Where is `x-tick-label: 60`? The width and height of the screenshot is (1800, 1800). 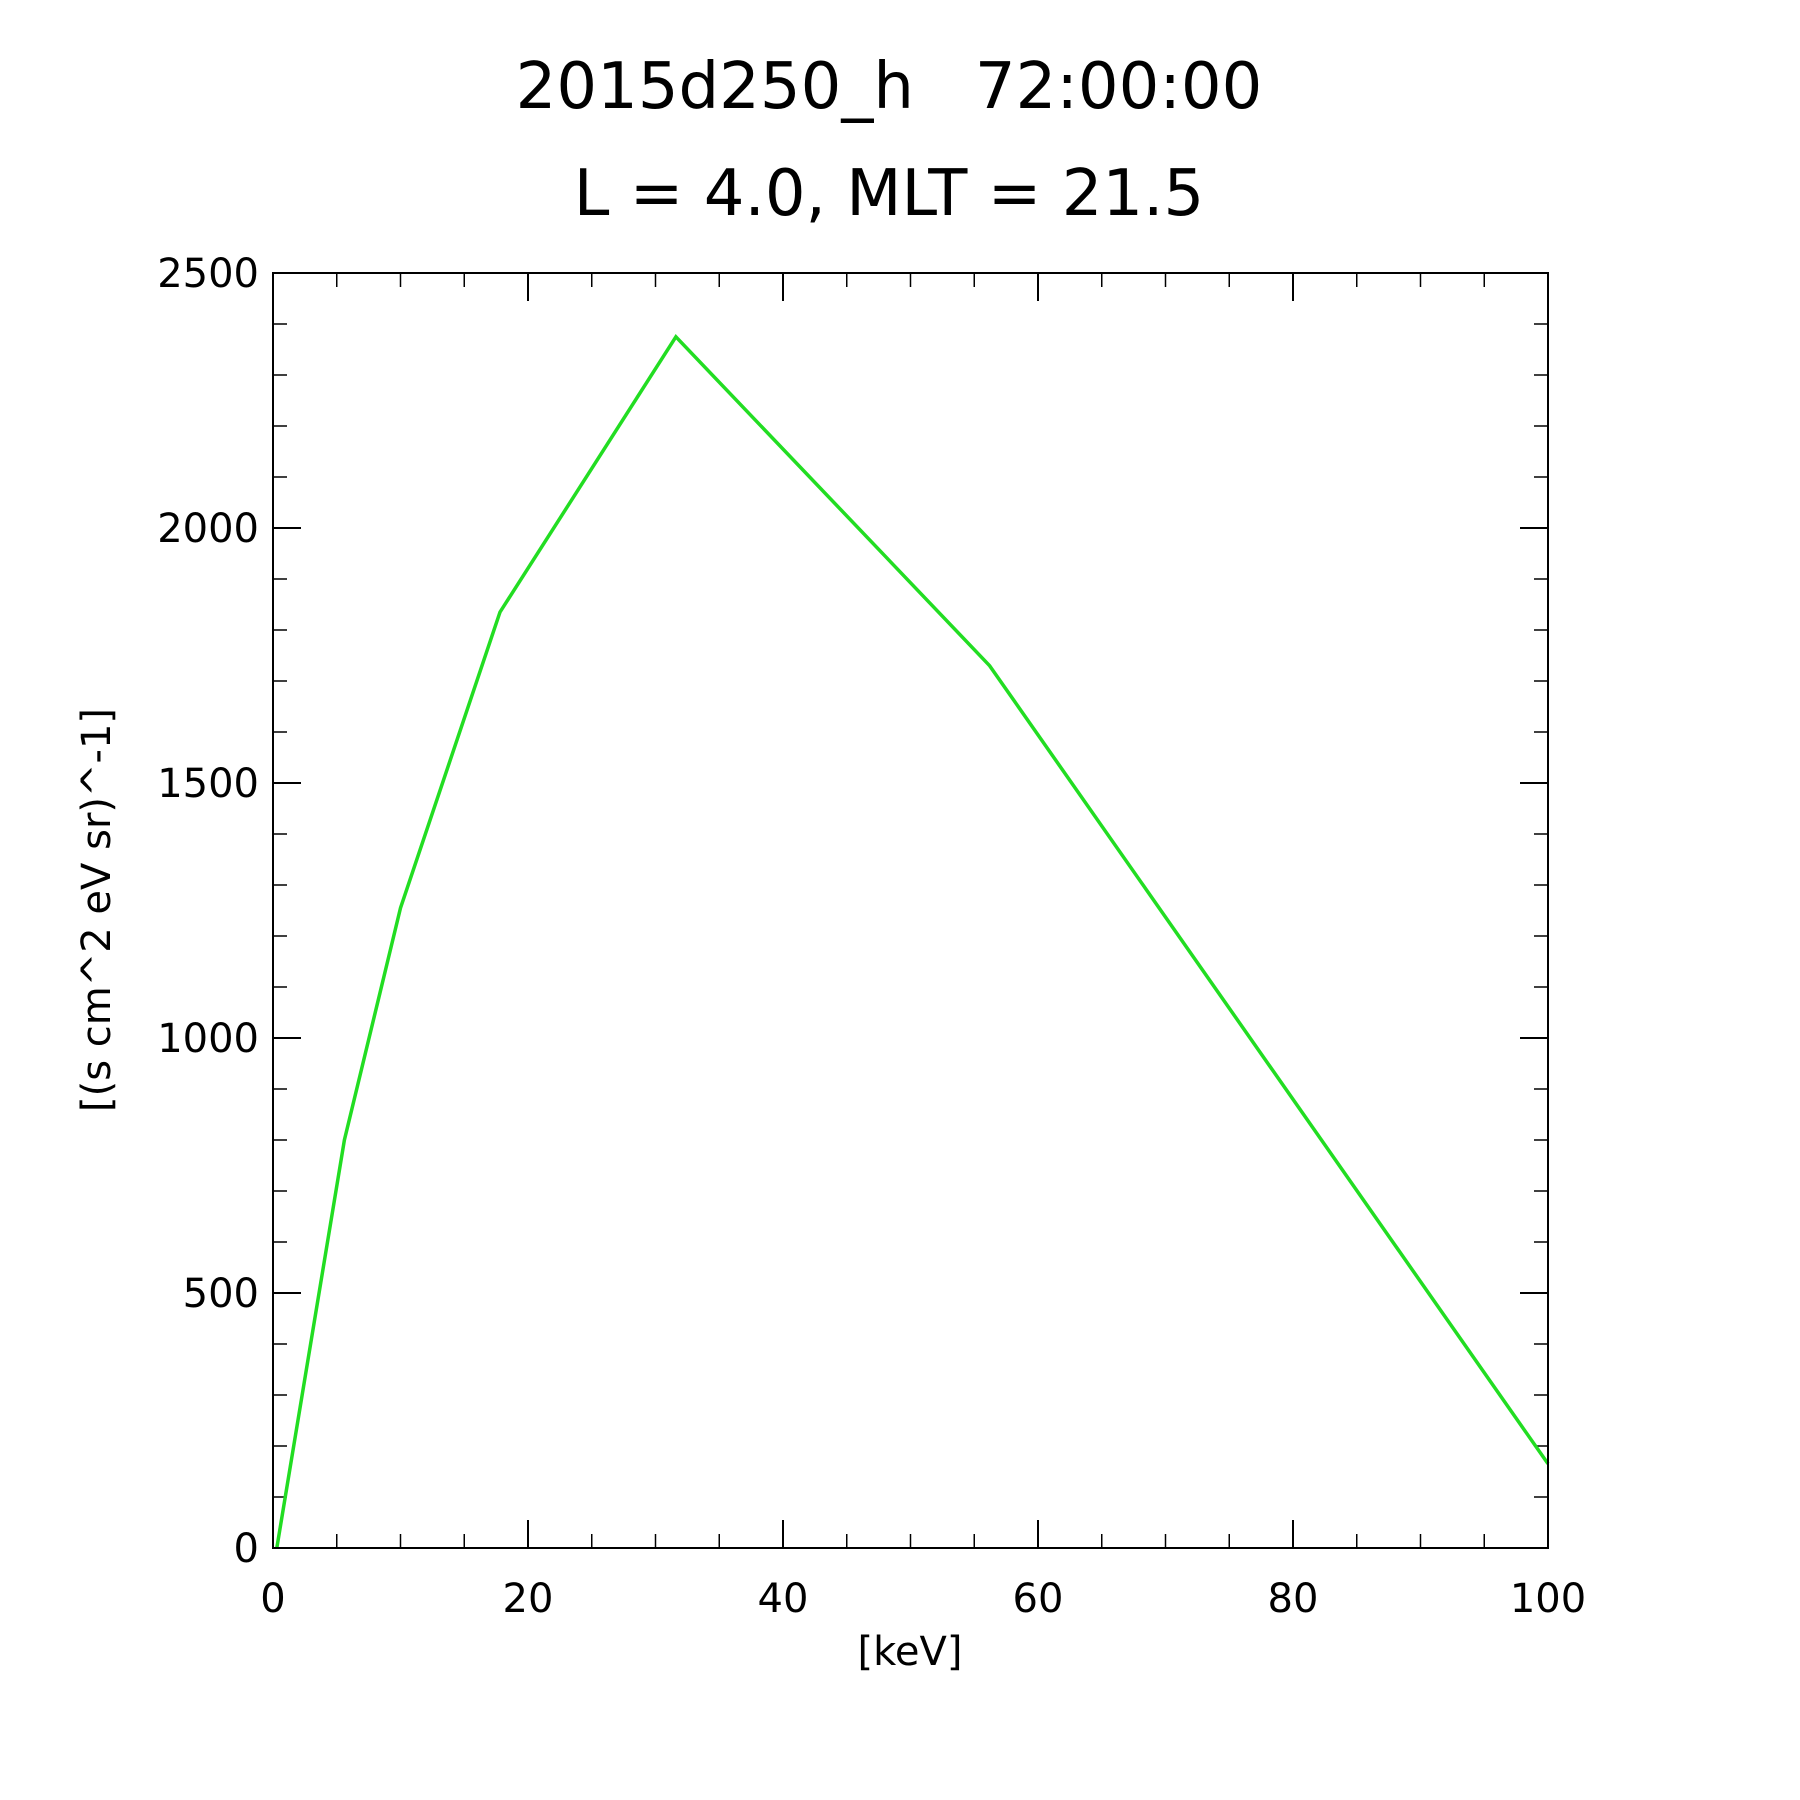 x-tick-label: 60 is located at coordinates (1038, 1599).